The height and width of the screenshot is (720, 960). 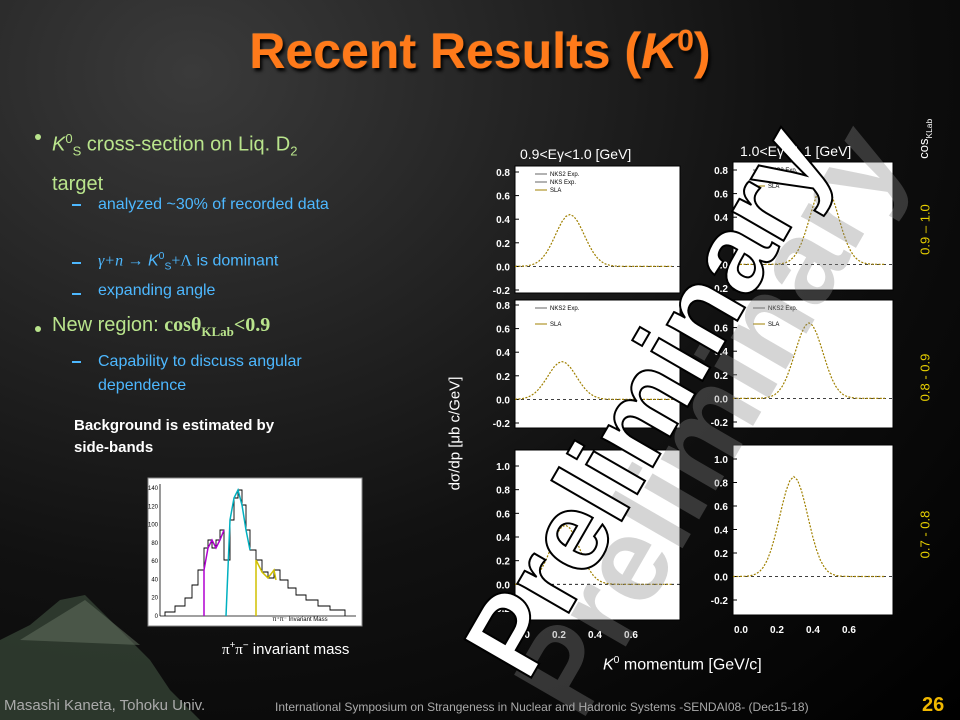 I want to click on histogram-y-tick: 60, so click(x=154, y=562).